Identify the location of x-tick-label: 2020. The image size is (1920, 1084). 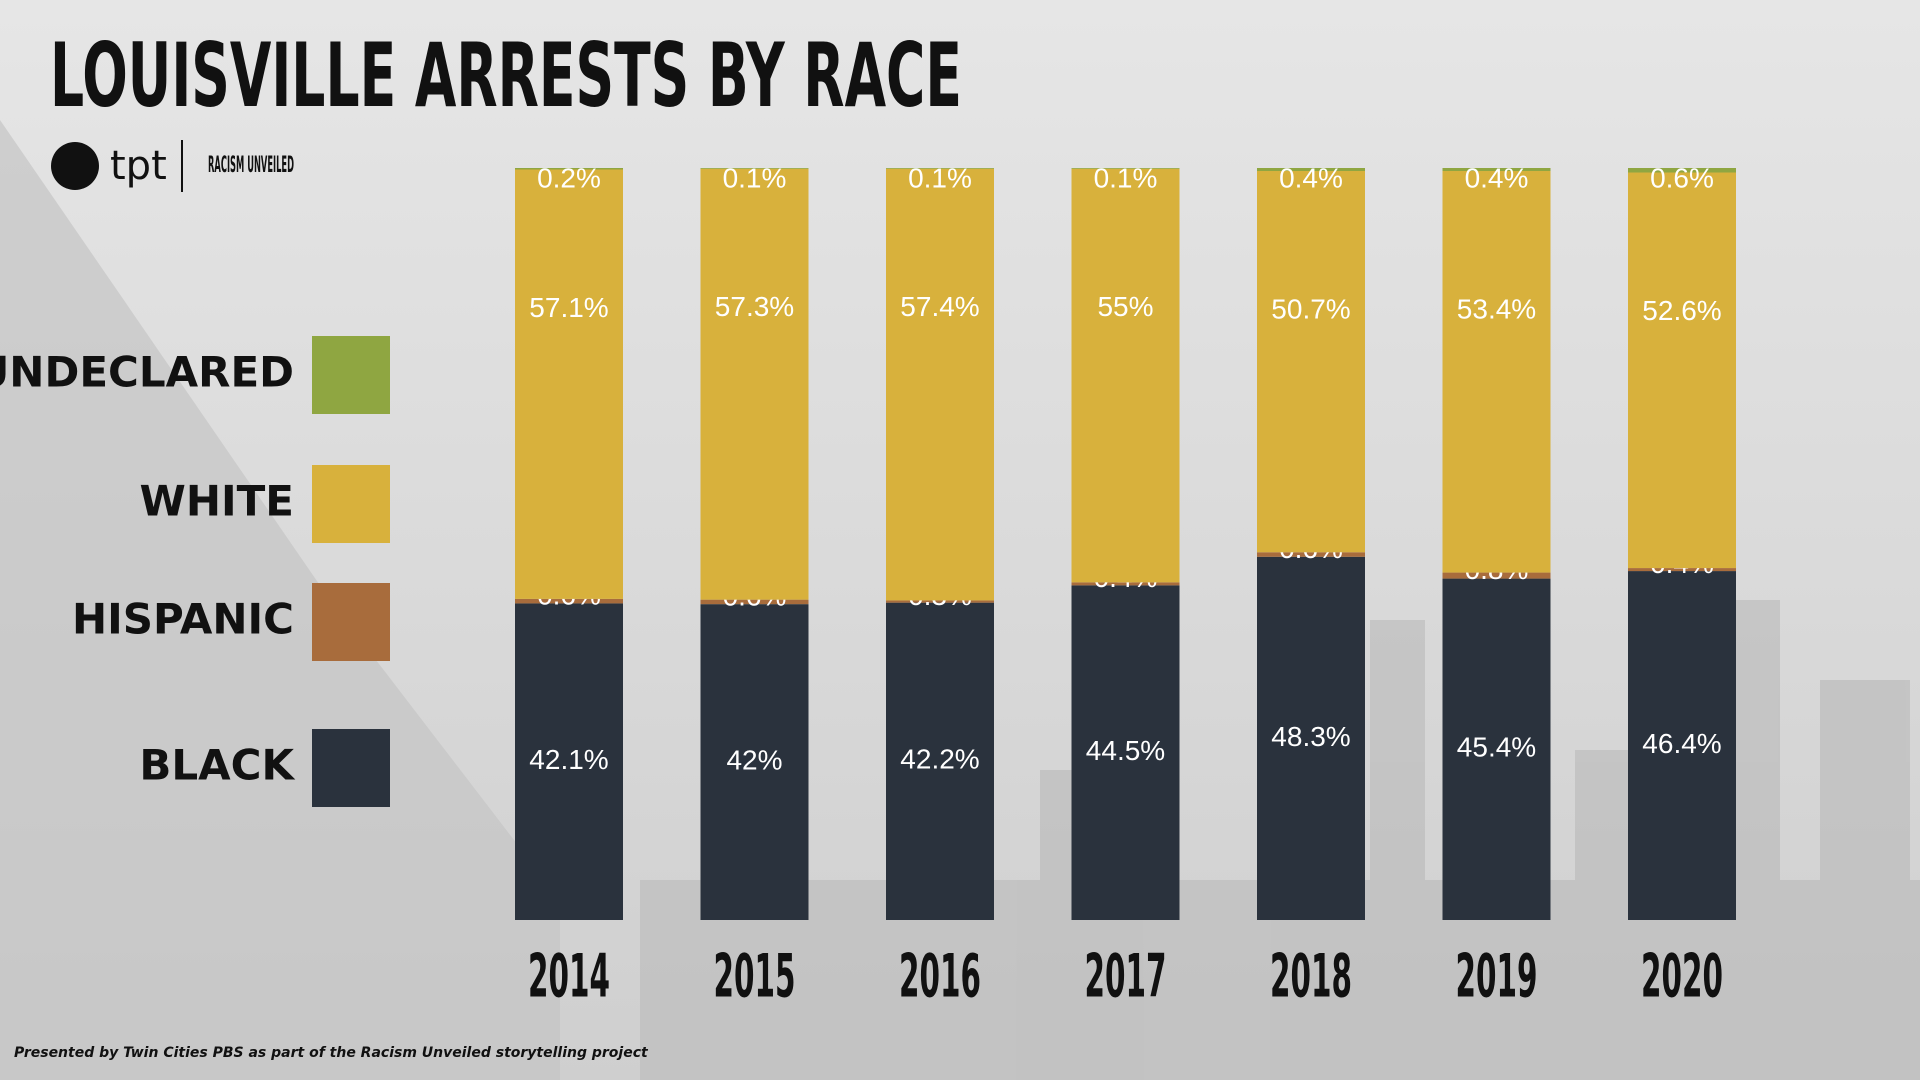
(1682, 977).